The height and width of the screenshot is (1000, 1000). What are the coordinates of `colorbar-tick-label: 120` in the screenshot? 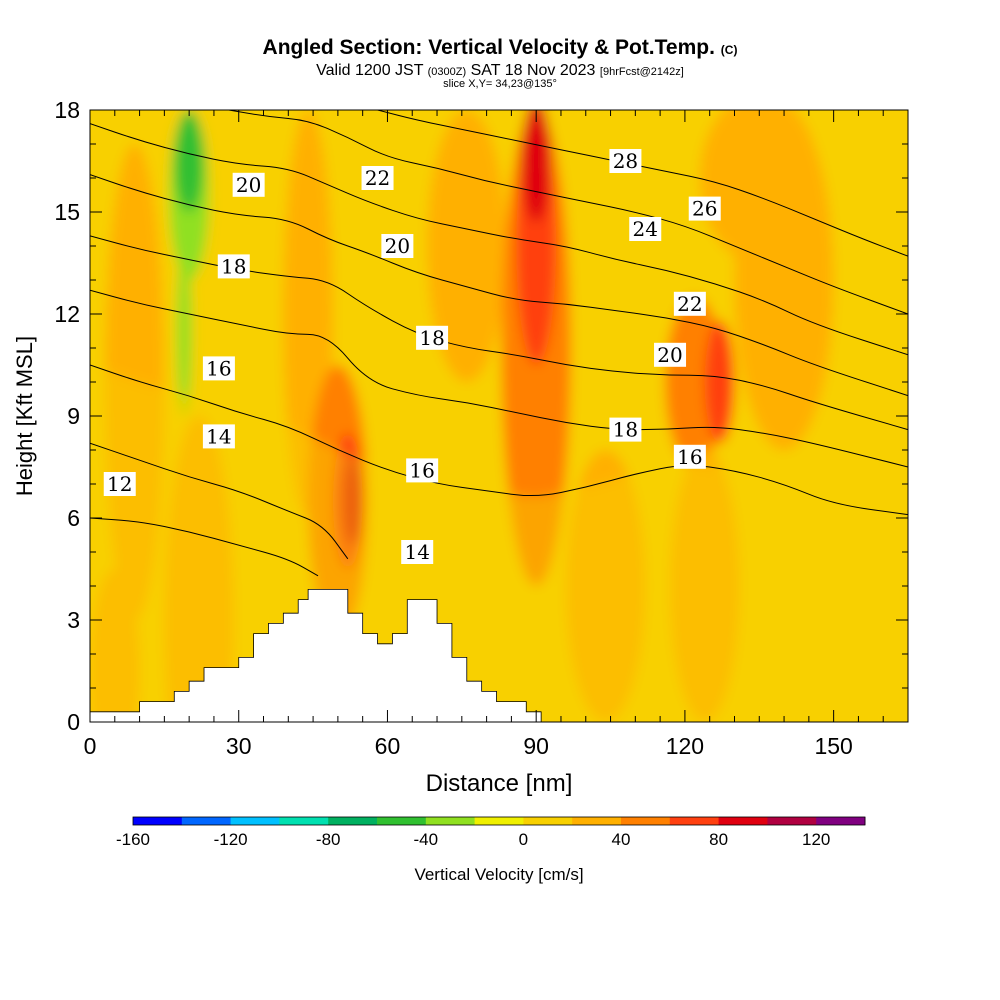 It's located at (816, 839).